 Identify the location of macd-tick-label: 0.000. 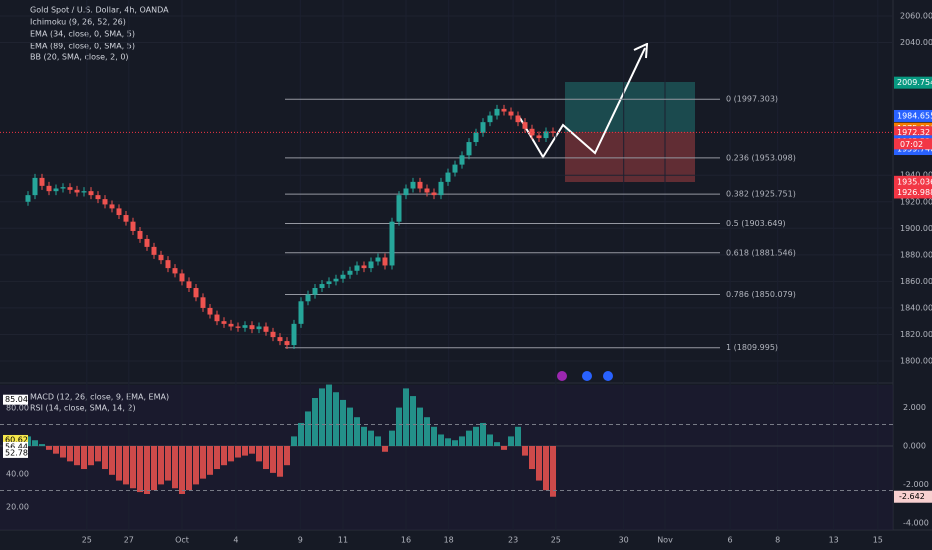
(914, 446).